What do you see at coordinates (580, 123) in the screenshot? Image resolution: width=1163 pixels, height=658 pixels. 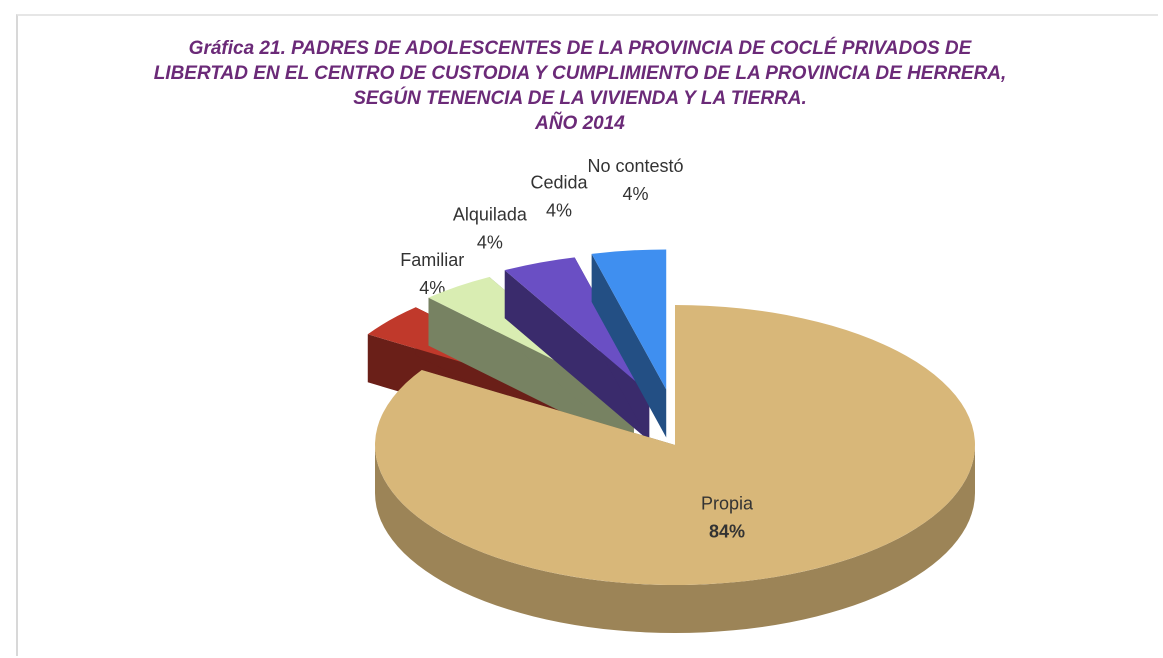 I see `chart-subtitle: AÑO 2014` at bounding box center [580, 123].